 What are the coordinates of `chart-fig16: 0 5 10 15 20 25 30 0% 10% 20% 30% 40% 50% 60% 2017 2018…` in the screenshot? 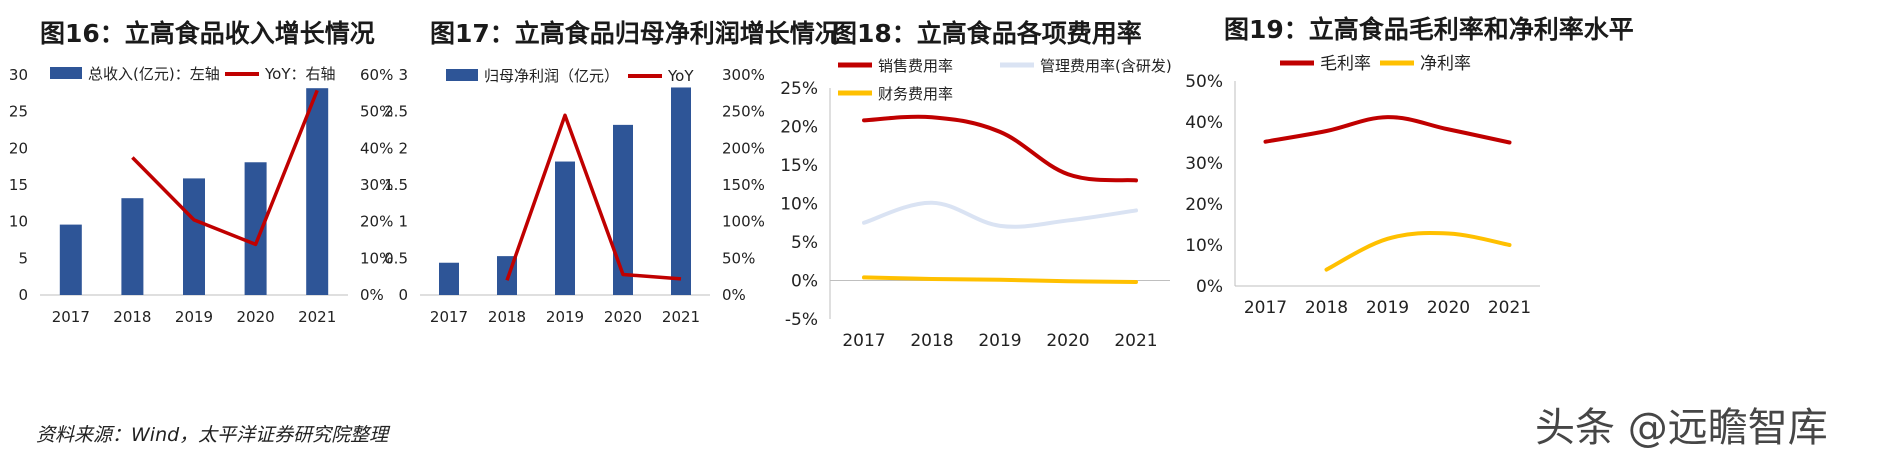 It's located at (201, 195).